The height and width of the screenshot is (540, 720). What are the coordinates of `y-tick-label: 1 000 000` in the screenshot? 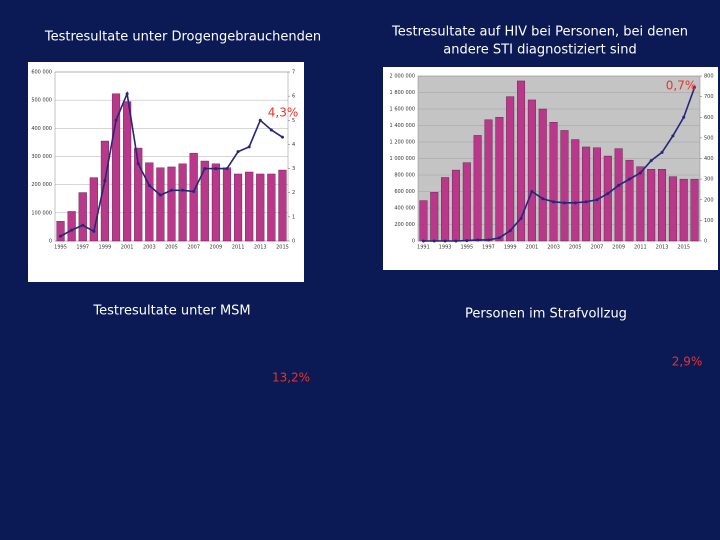 It's located at (402, 159).